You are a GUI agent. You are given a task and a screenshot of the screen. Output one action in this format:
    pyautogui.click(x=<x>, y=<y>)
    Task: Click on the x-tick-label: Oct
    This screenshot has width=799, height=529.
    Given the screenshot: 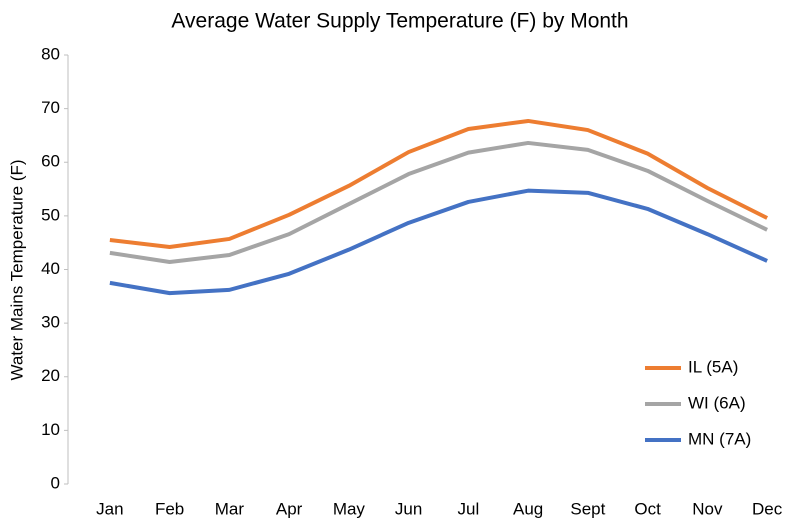 What is the action you would take?
    pyautogui.click(x=647, y=508)
    